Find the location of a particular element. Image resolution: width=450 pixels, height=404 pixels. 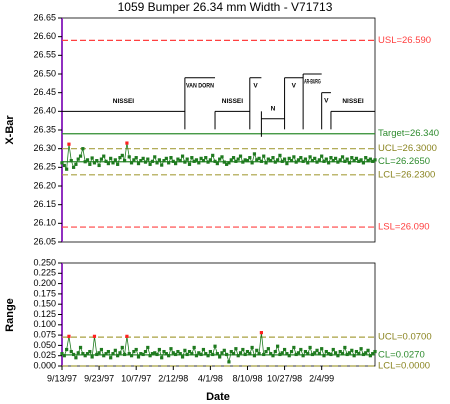

segment-label: V is located at coordinates (294, 85).